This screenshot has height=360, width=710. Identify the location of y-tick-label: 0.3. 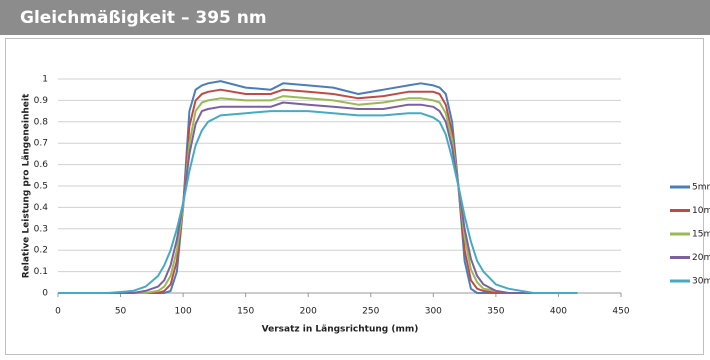
(41, 229).